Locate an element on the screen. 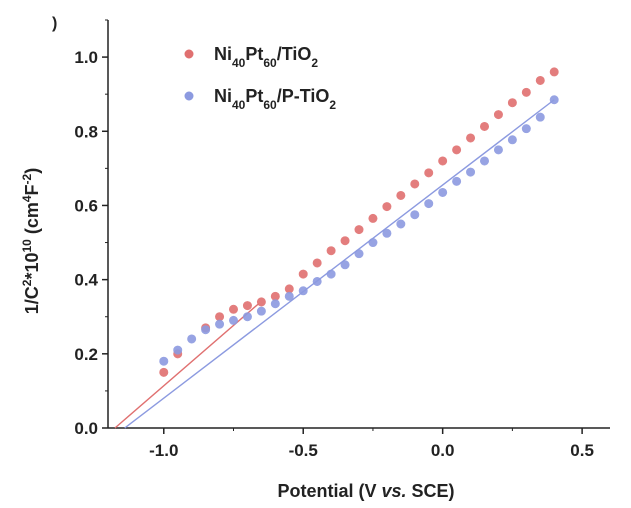 The image size is (631, 508). x-tick-label: -1.0 is located at coordinates (163, 450).